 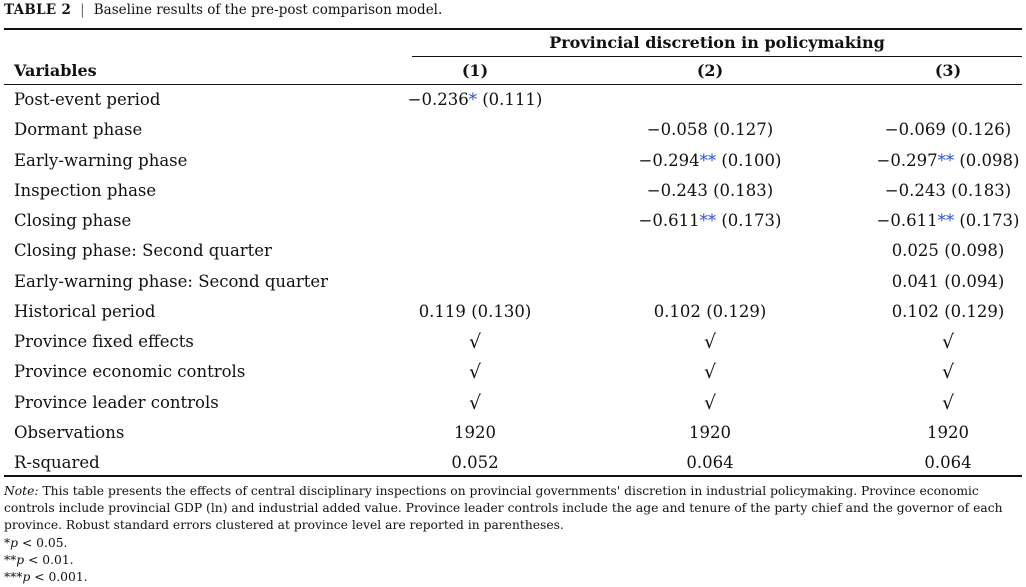 What do you see at coordinates (143, 251) in the screenshot?
I see `row-label: Closing phase: Second quarter` at bounding box center [143, 251].